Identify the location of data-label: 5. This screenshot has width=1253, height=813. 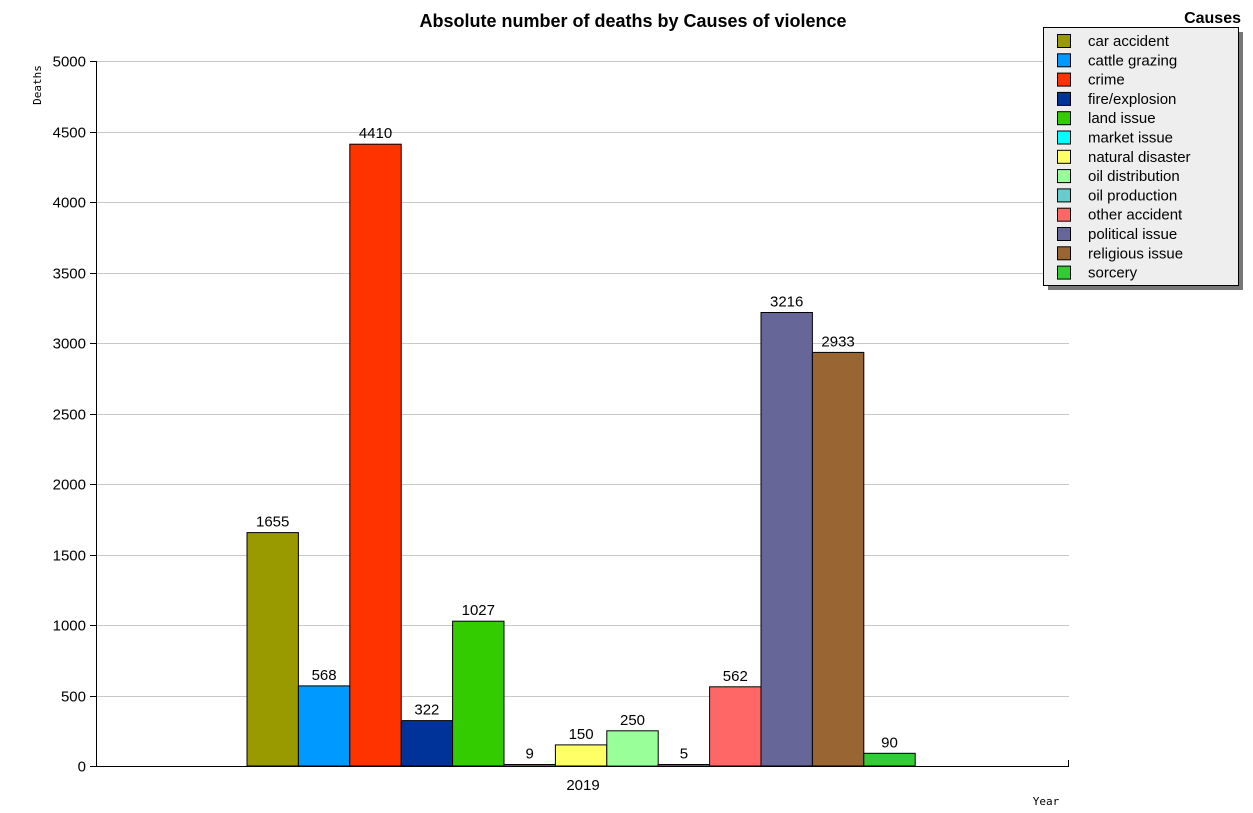
(684, 754).